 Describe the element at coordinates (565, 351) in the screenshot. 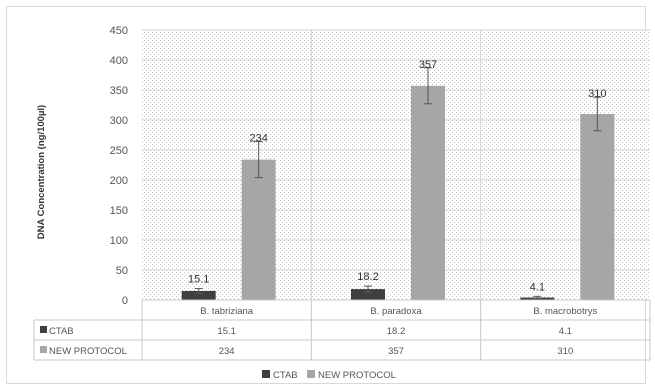

I see `table-cell: 310` at that location.